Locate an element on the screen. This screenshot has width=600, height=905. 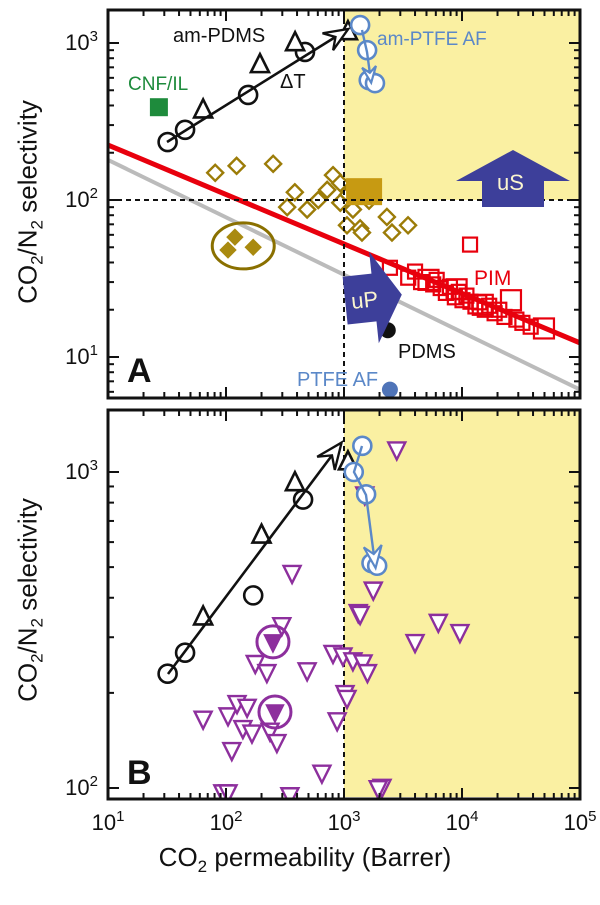
series-B-am-PDMS-triangles is located at coordinates (276, 537).